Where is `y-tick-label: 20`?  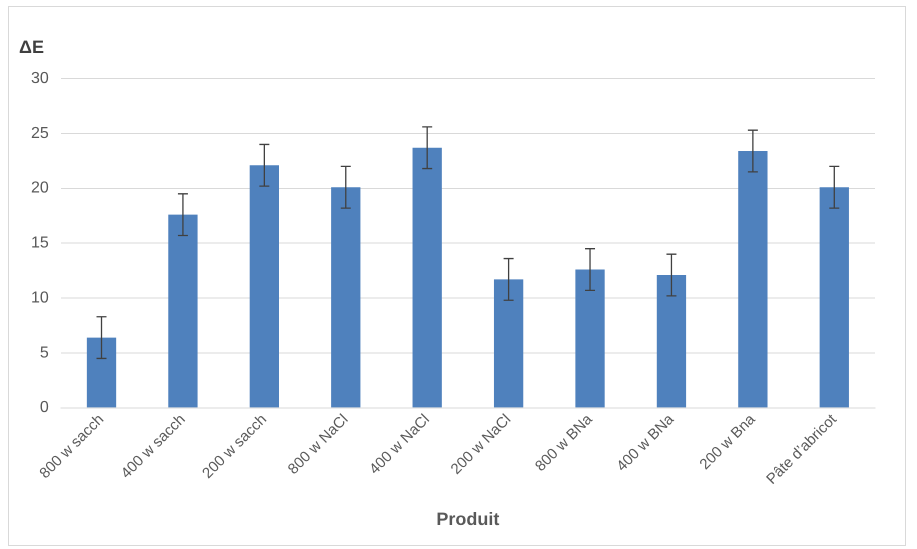
y-tick-label: 20 is located at coordinates (40, 188).